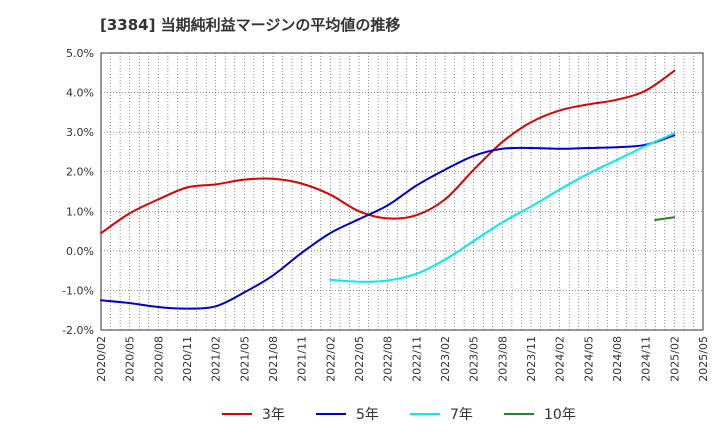 The height and width of the screenshot is (440, 720). What do you see at coordinates (617, 359) in the screenshot?
I see `x-tick-label: 2024/08` at bounding box center [617, 359].